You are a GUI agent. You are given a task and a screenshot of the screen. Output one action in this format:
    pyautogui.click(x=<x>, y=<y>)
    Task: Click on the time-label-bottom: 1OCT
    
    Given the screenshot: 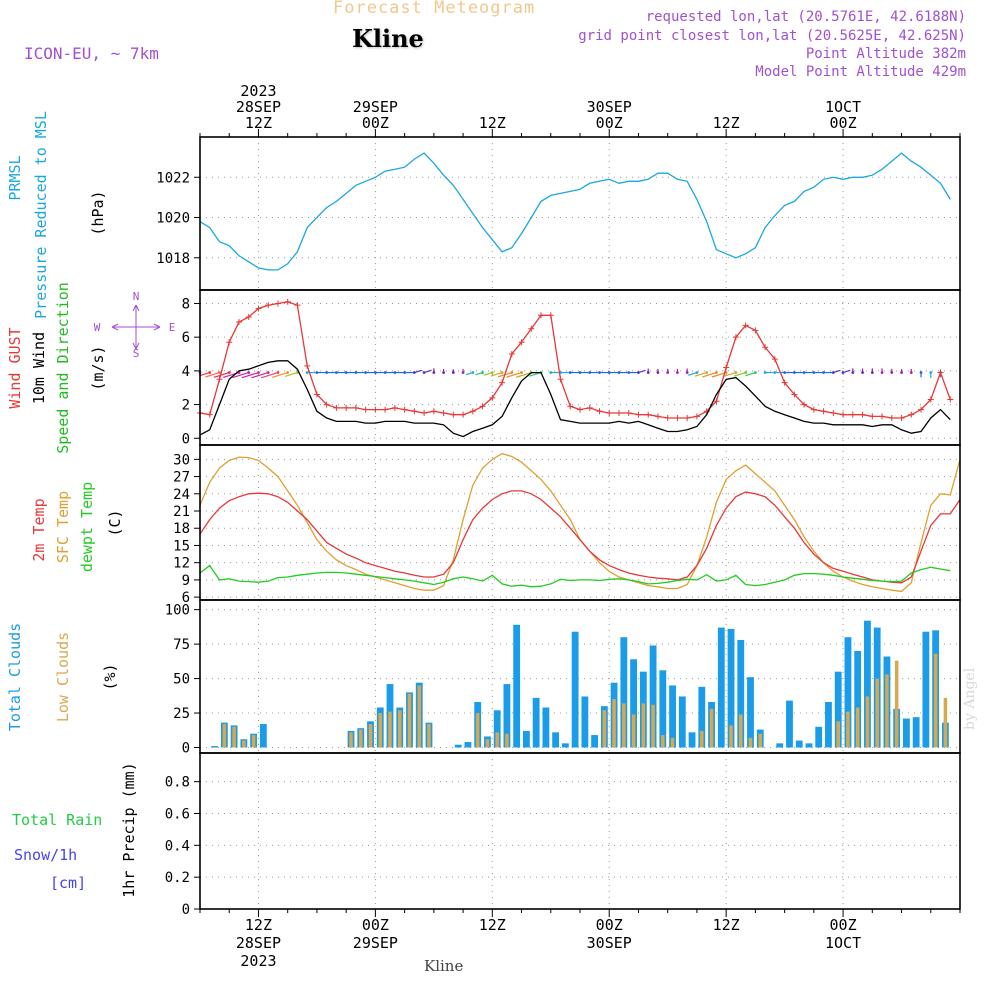 What is the action you would take?
    pyautogui.click(x=843, y=943)
    